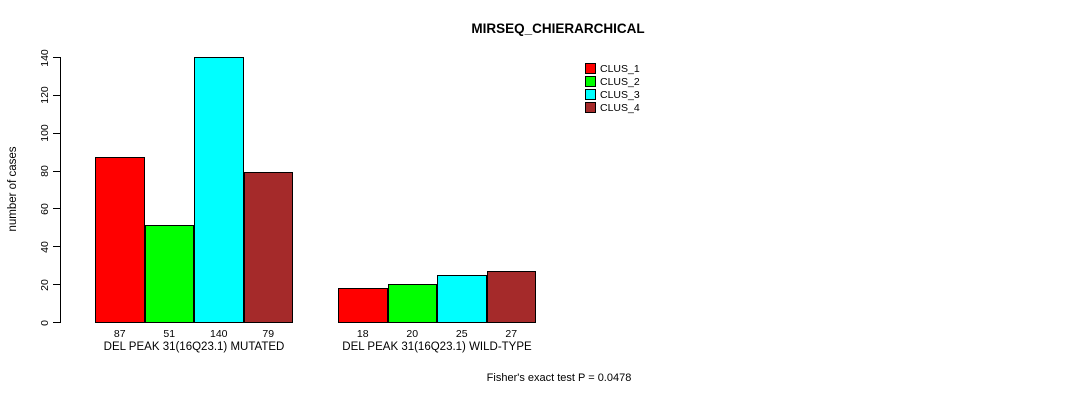  Describe the element at coordinates (45, 133) in the screenshot. I see `y-axis-tick-label: 100` at that location.